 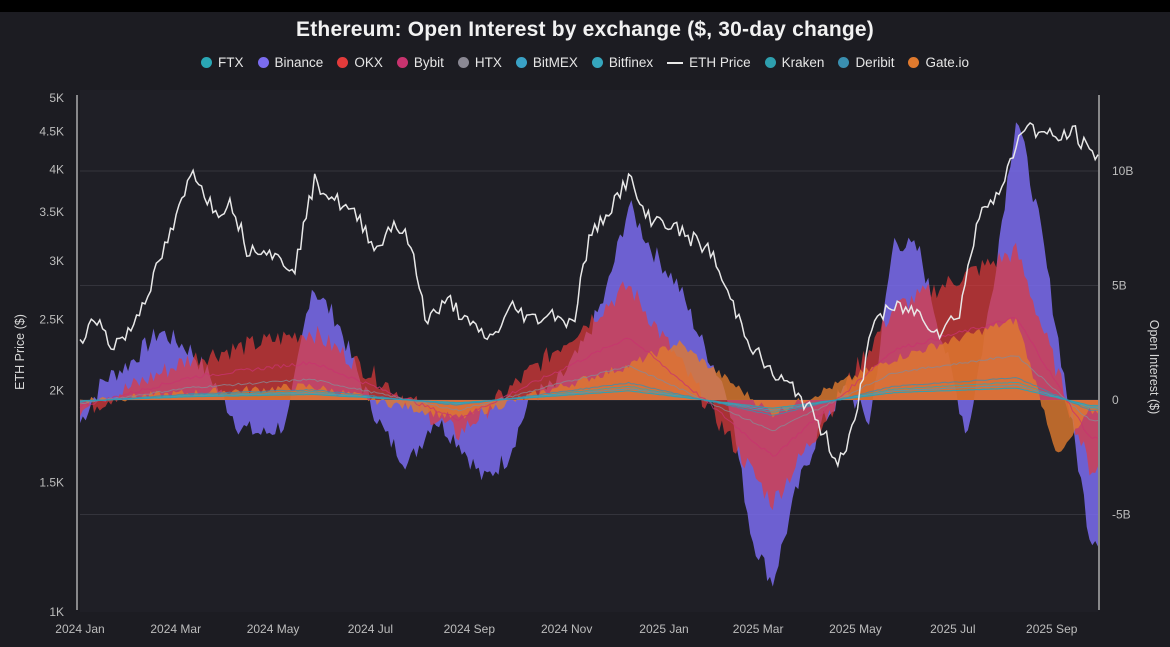 What do you see at coordinates (875, 62) in the screenshot?
I see `legend-label: Deribit` at bounding box center [875, 62].